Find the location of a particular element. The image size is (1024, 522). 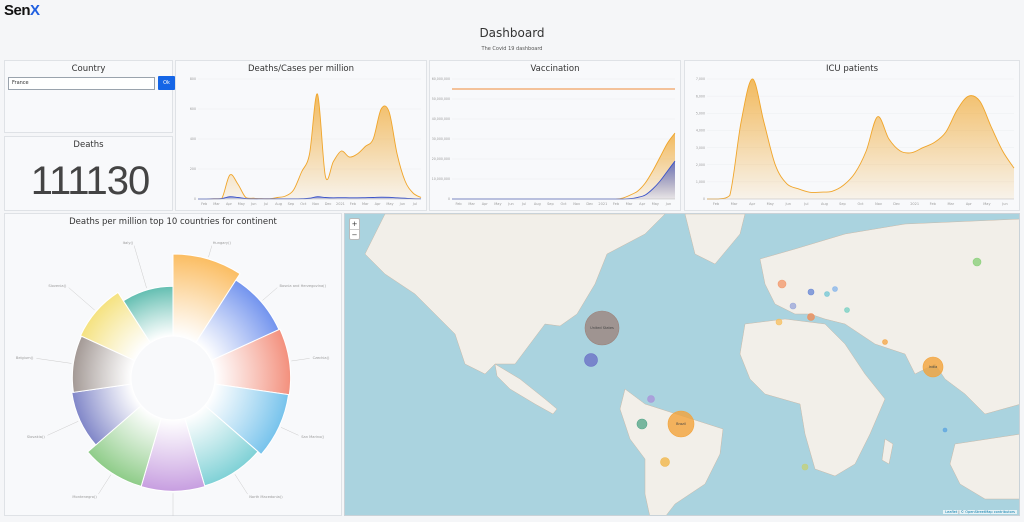

polar-label: San Marino() is located at coordinates (313, 437).